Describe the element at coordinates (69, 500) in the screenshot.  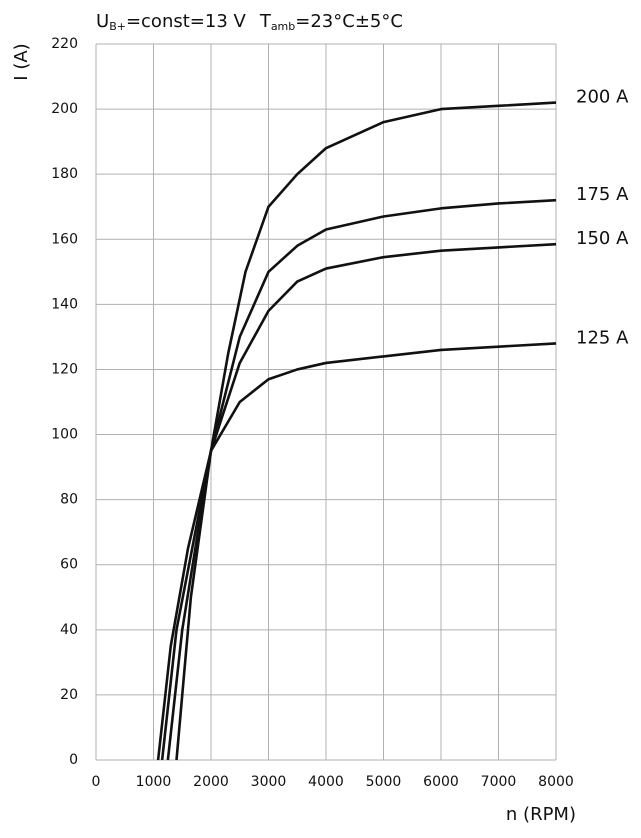
I see `y-tick-label: 80` at that location.